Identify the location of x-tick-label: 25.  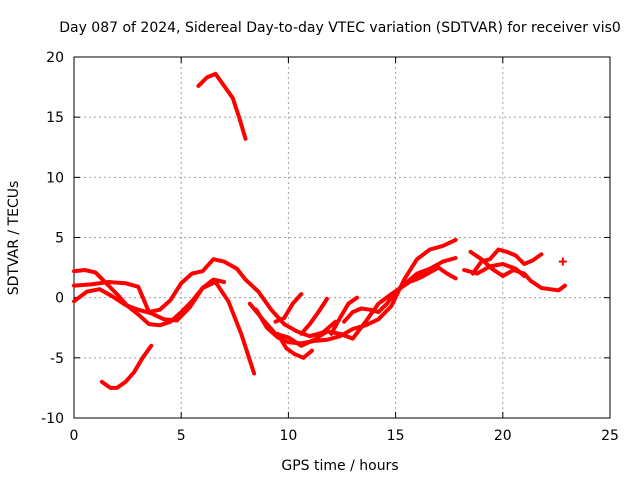
(610, 436).